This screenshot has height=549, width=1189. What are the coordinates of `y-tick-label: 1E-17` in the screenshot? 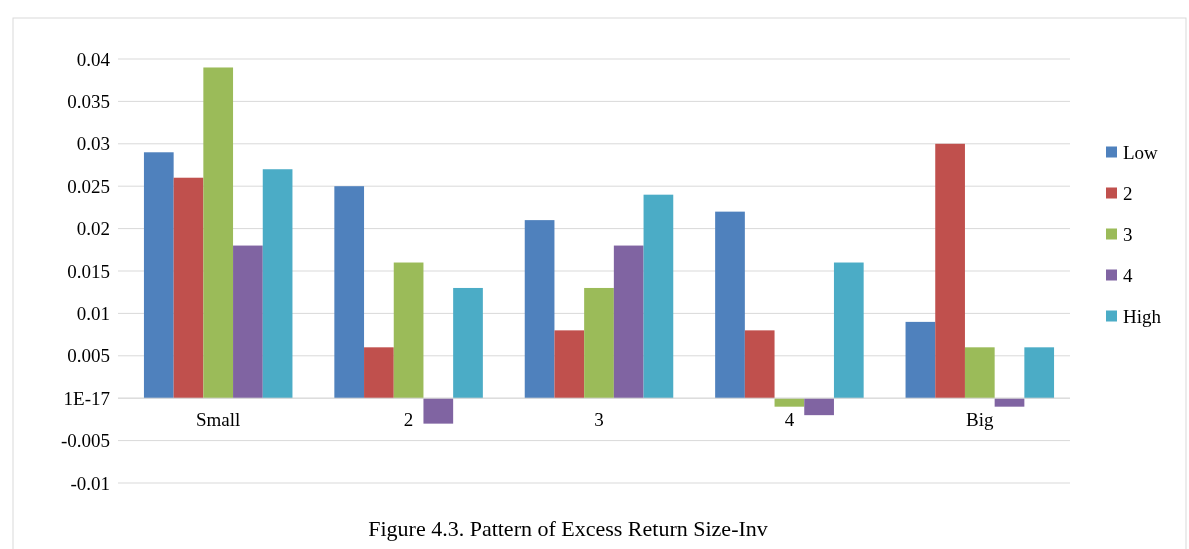 It's located at (86, 398).